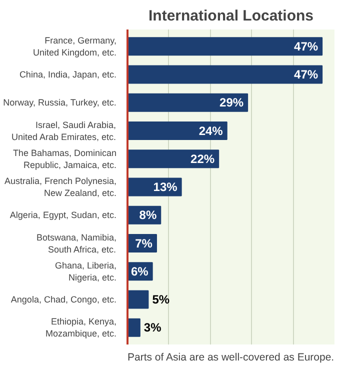  What do you see at coordinates (231, 358) in the screenshot?
I see `text: Parts of Asia are as well-covered as Europe.` at bounding box center [231, 358].